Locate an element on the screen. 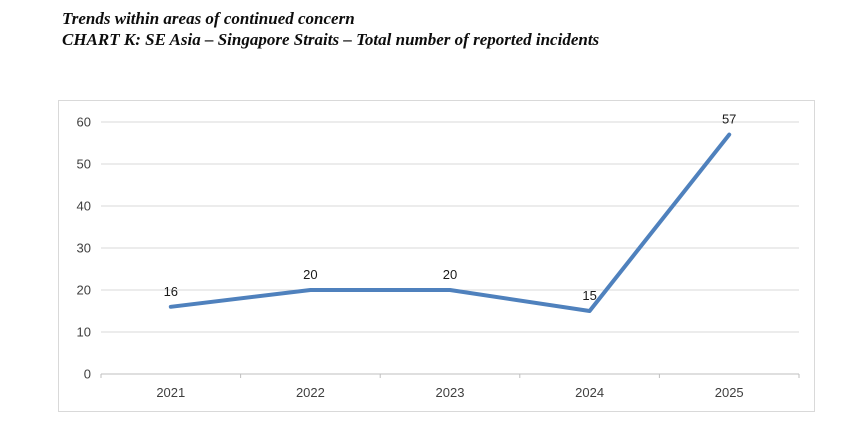 This screenshot has height=433, width=853. x-axis-tick-label: 2023 is located at coordinates (450, 392).